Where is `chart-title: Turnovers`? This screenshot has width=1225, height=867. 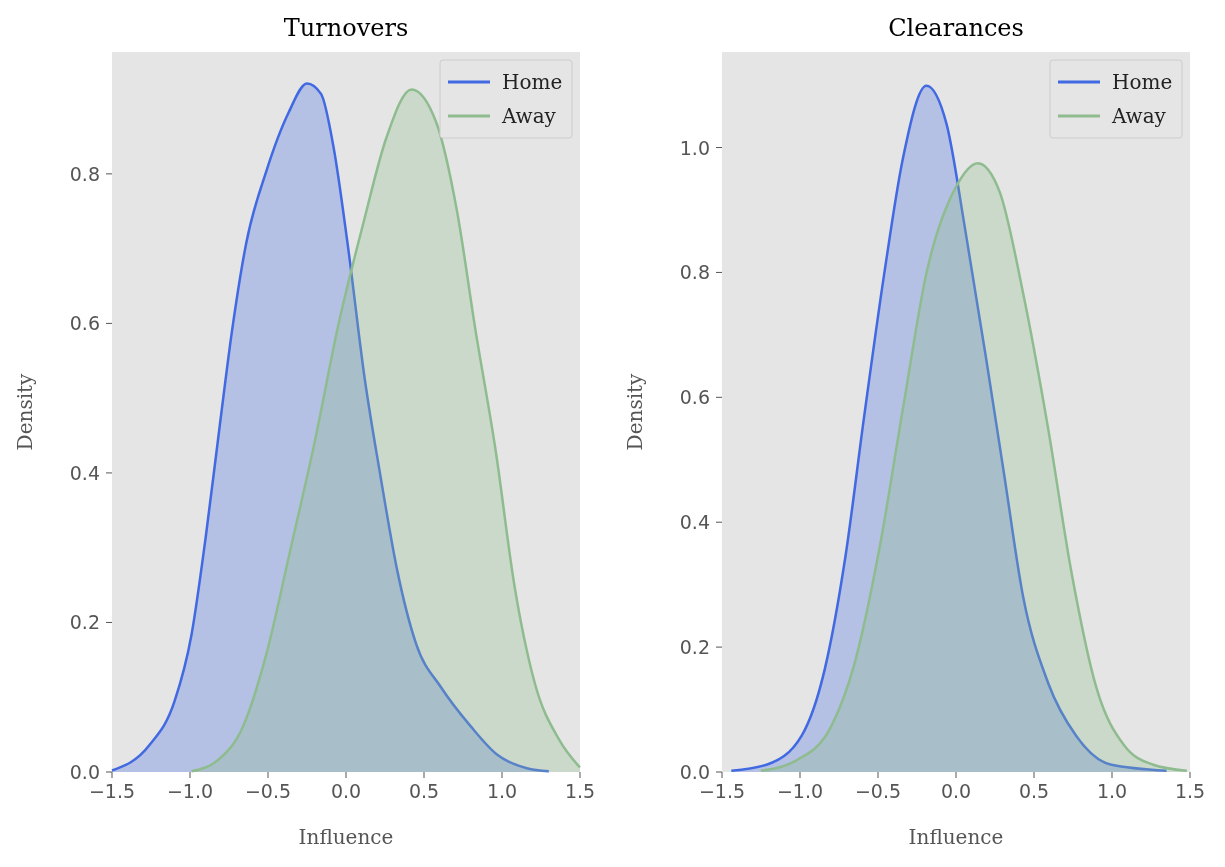
chart-title: Turnovers is located at coordinates (346, 28).